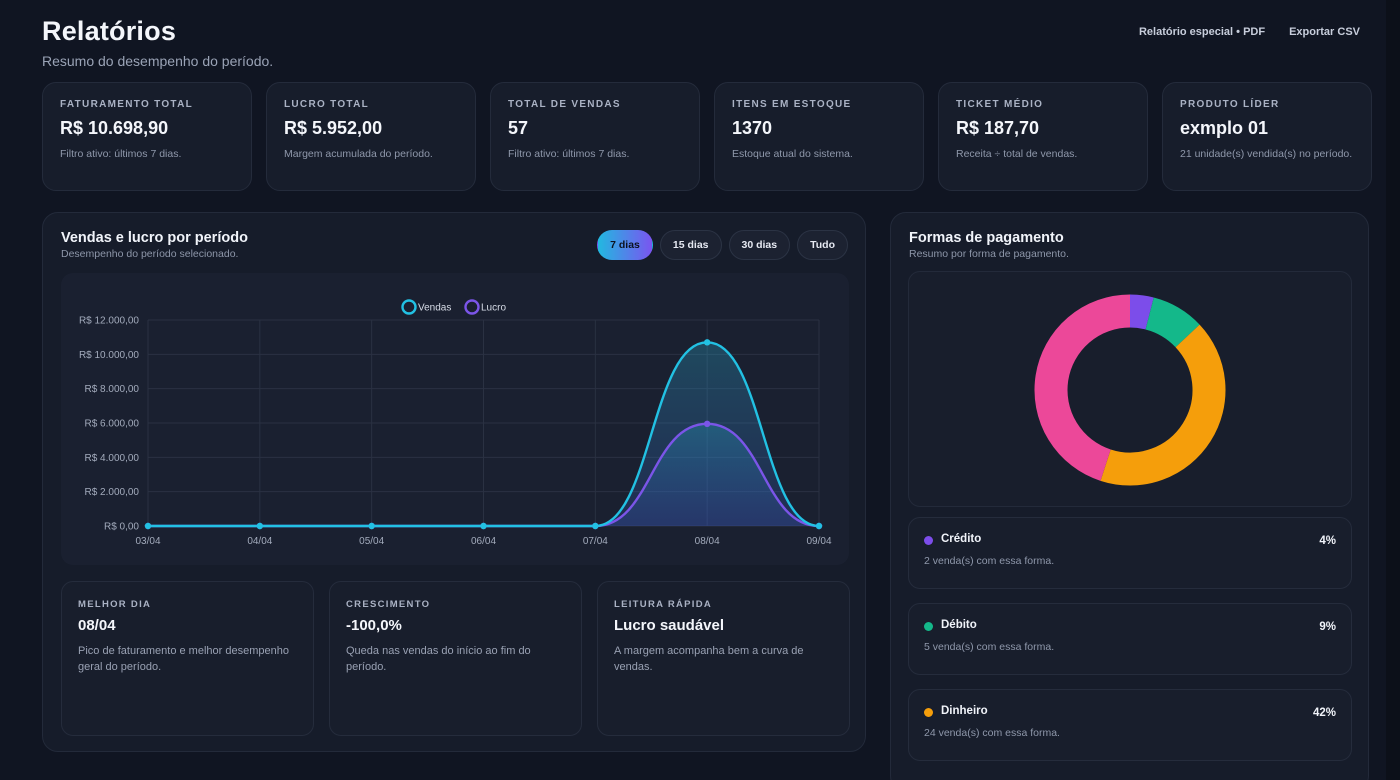 This screenshot has height=780, width=1400. What do you see at coordinates (109, 321) in the screenshot?
I see `y-tick-label: R$ 12.000,00` at bounding box center [109, 321].